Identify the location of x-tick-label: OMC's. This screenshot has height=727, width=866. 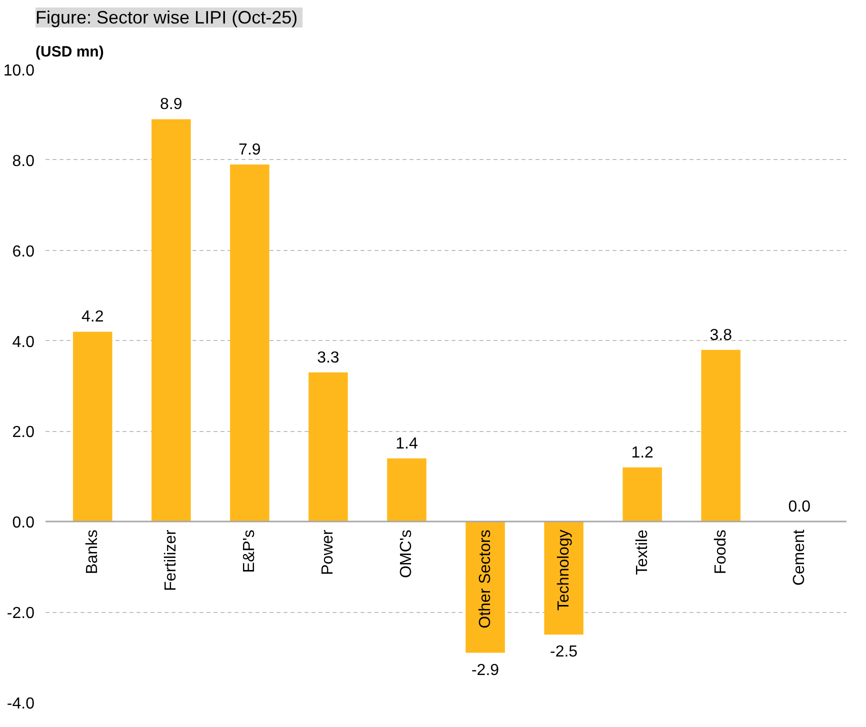
(407, 554).